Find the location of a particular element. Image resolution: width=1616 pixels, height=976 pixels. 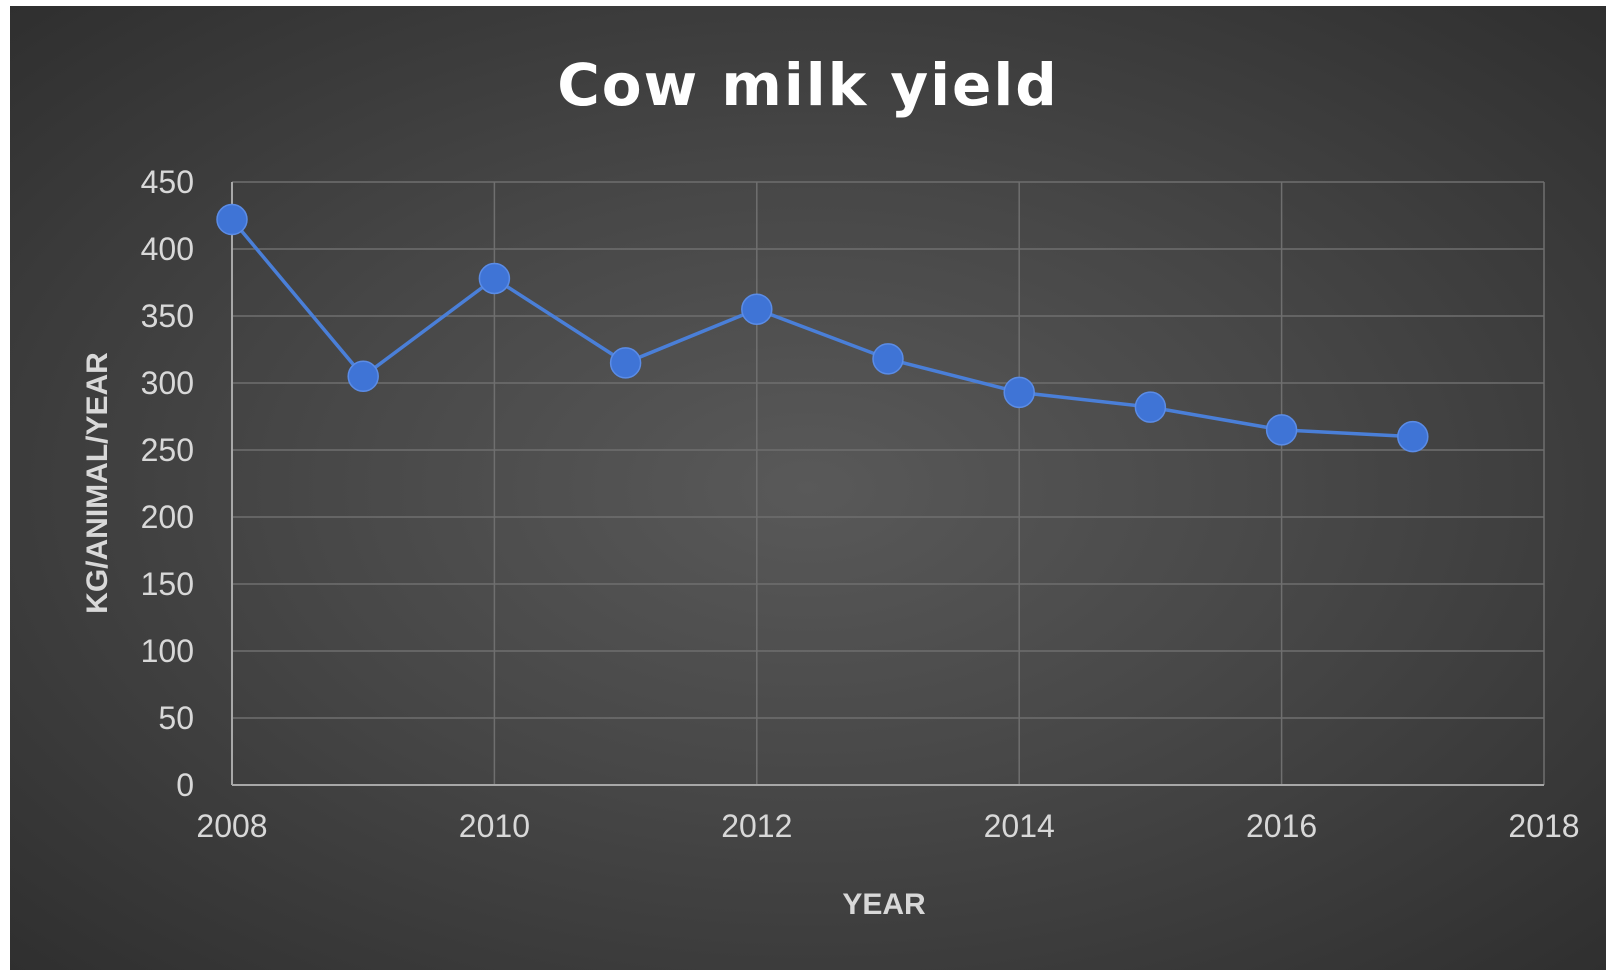

y-tick-label: 450 is located at coordinates (167, 182).